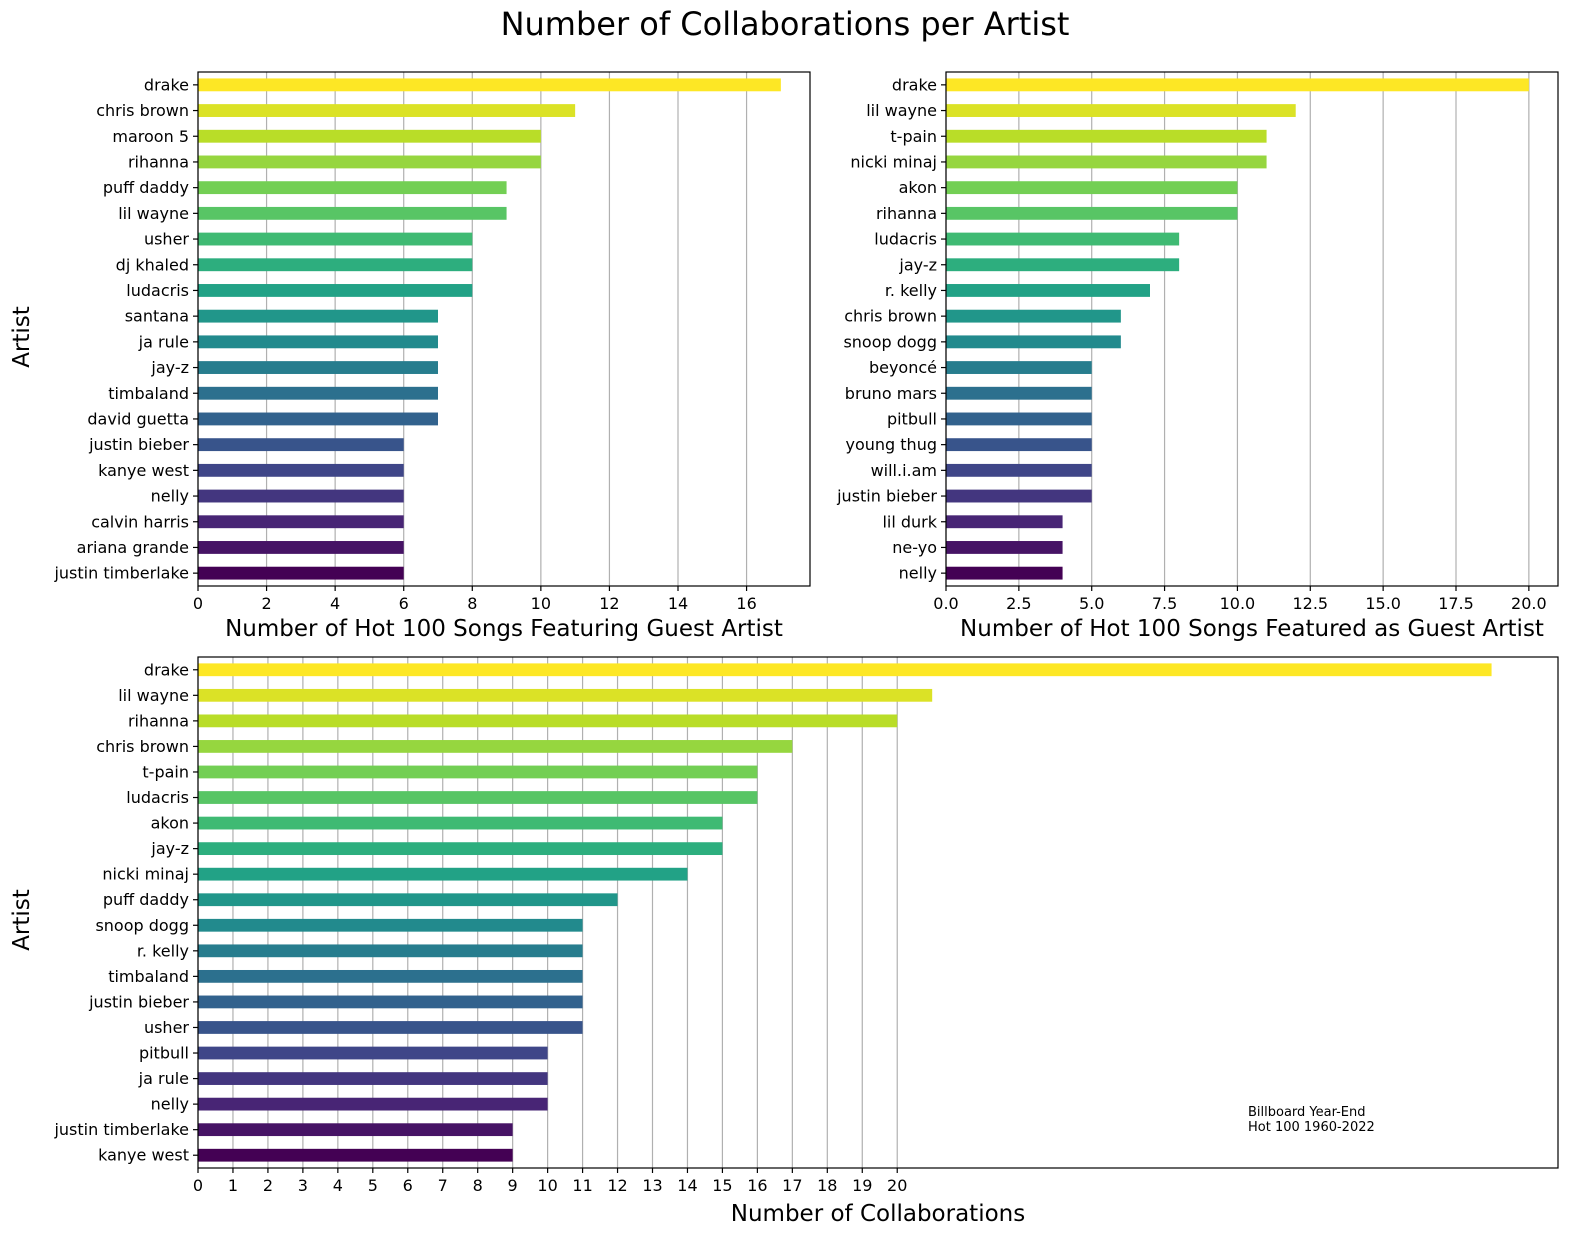  I want to click on category-label: chris brown, so click(890, 316).